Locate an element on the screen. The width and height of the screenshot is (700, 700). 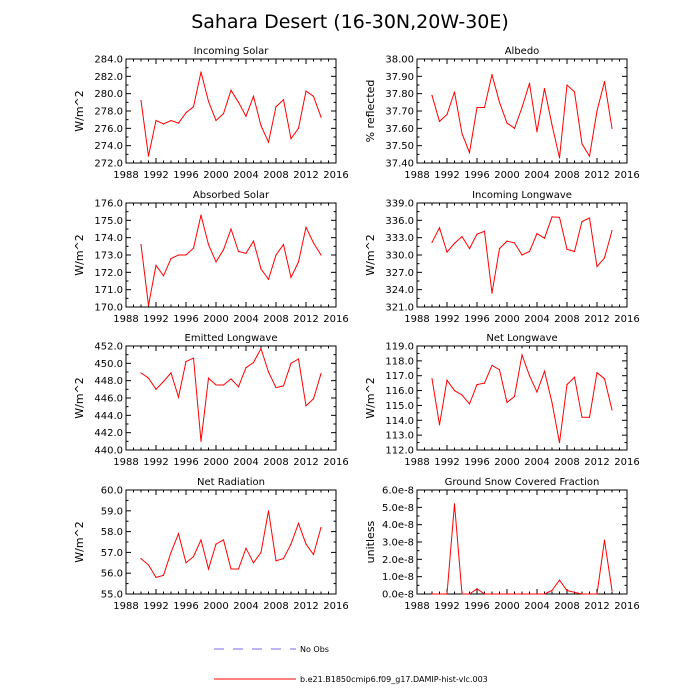
y-tick-label: 3.0e-8 is located at coordinates (398, 543).